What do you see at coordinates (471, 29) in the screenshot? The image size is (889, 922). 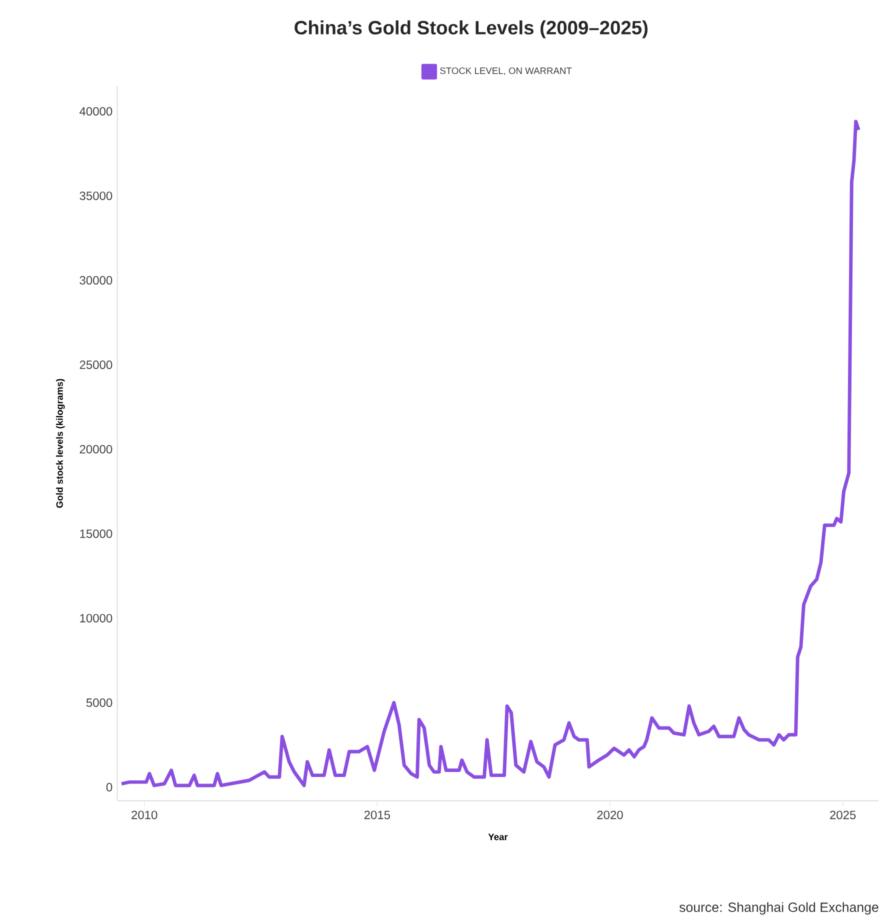 I see `chart-title: China’s Gold Stock Levels (2009–2025)` at bounding box center [471, 29].